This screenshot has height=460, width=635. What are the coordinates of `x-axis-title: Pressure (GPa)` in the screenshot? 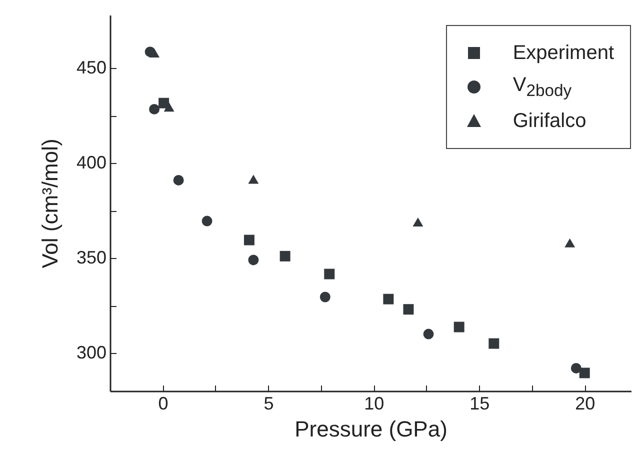 It's located at (371, 429).